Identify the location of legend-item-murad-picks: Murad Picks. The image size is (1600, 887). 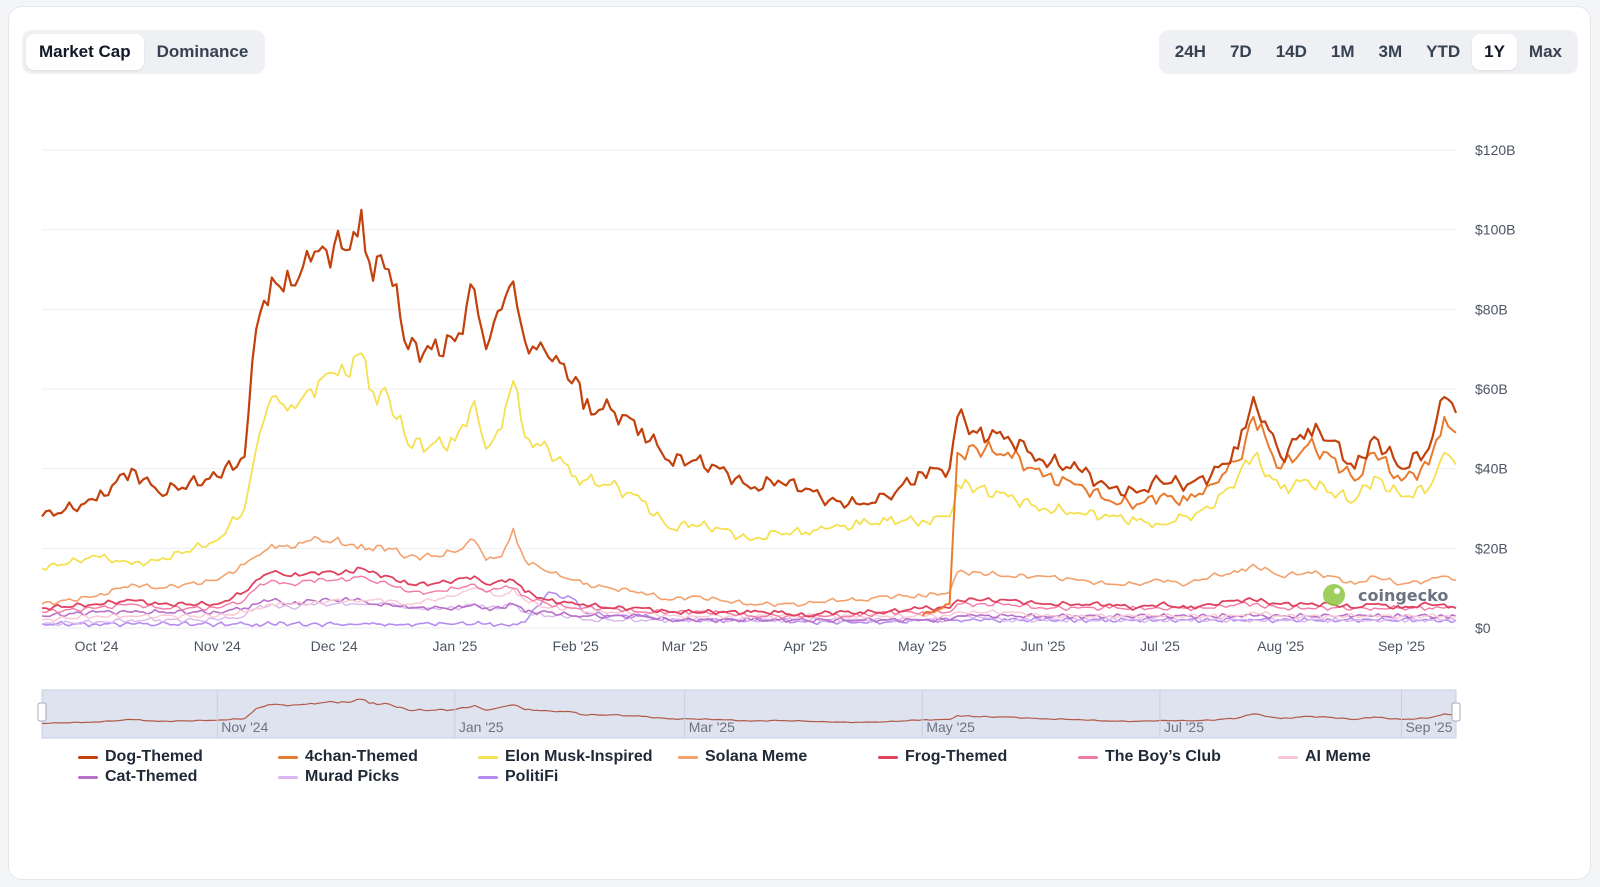
(378, 777).